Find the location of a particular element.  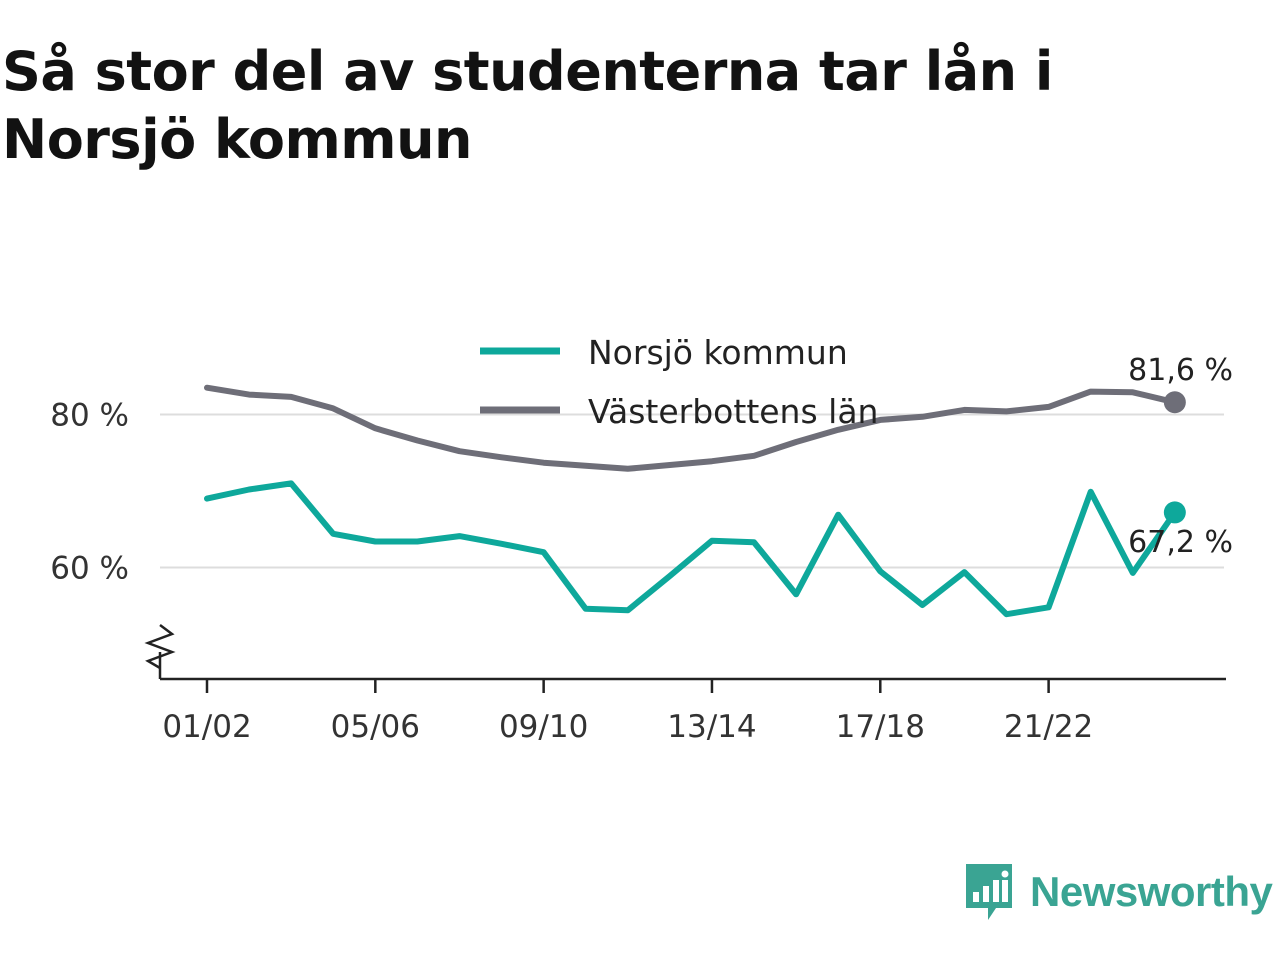

grid-lines is located at coordinates (692, 491).